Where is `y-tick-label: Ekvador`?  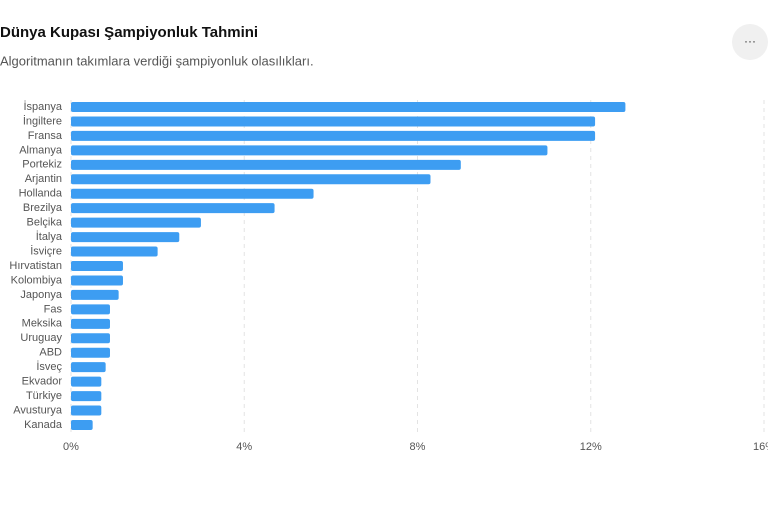
y-tick-label: Ekvador is located at coordinates (42, 382).